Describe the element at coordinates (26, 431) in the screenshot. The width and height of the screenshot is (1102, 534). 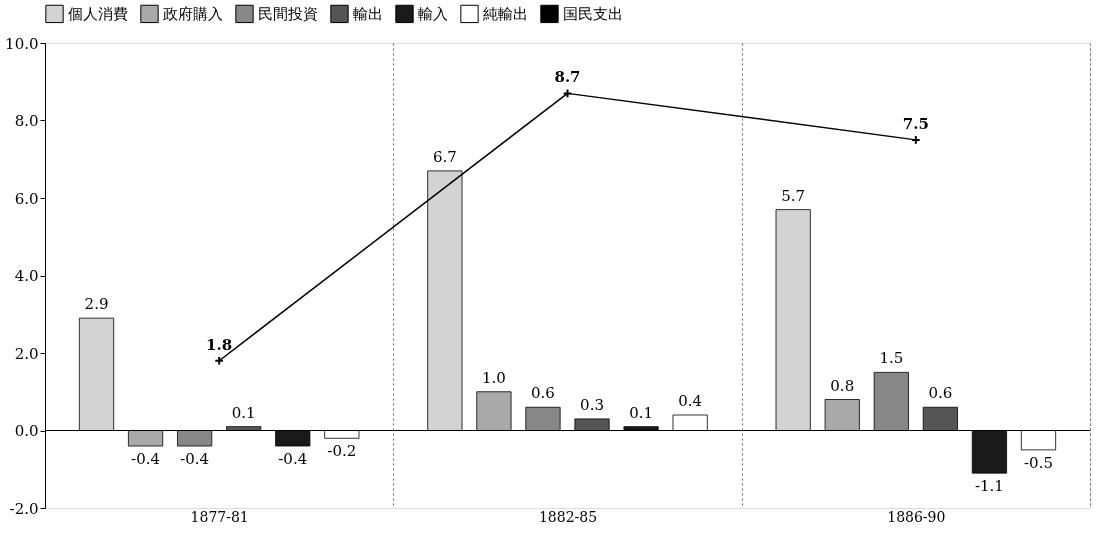
I see `y-tick-label: 0.0` at that location.